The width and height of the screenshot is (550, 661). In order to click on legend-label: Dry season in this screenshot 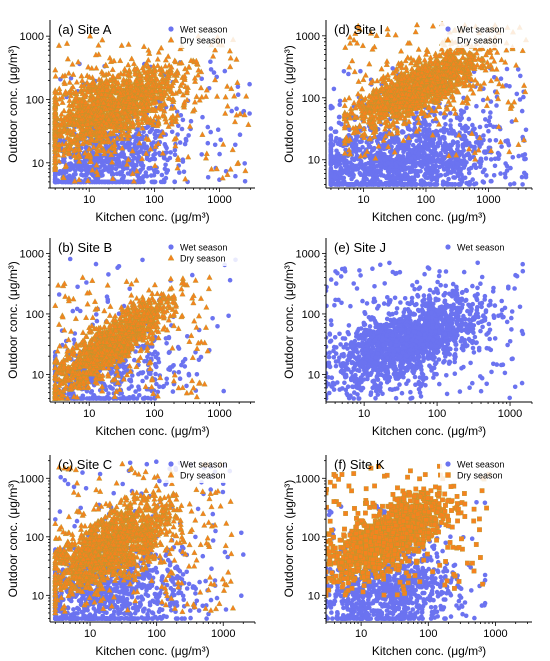, I will do `click(203, 41)`.